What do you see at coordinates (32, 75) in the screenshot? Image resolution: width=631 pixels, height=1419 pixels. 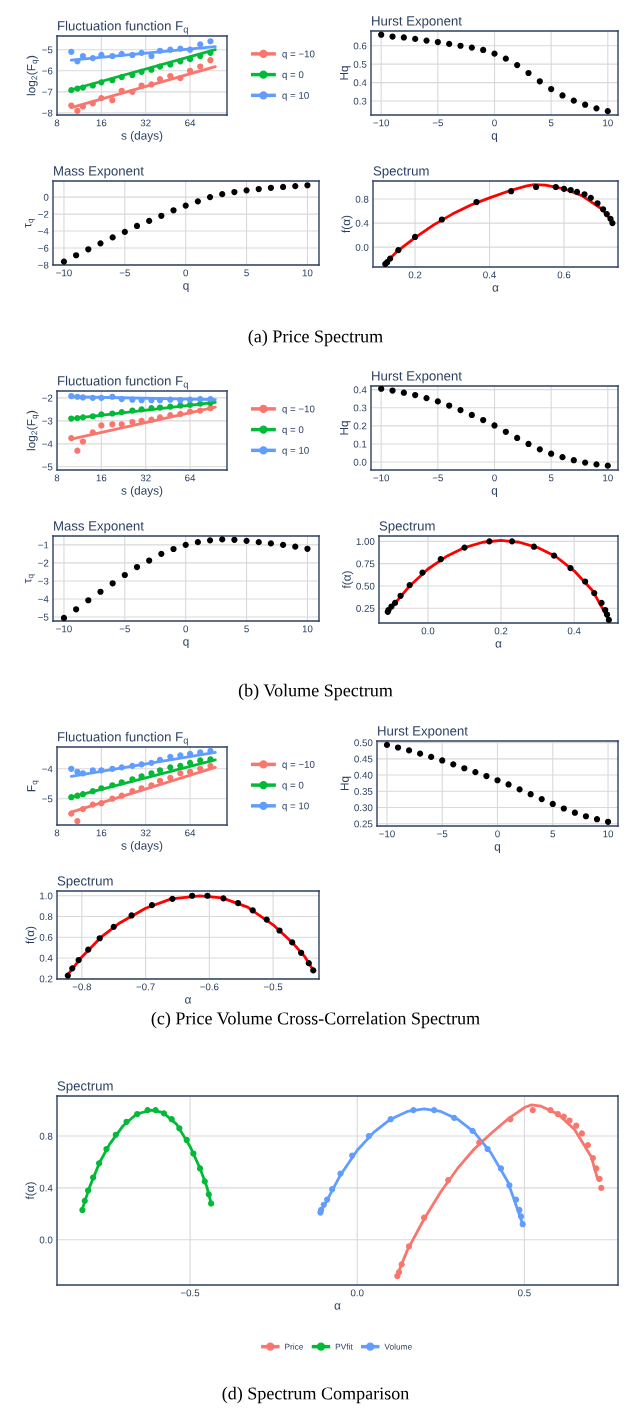 I see `y-axis-title: log$_{2}$(F$_{q}$)` at bounding box center [32, 75].